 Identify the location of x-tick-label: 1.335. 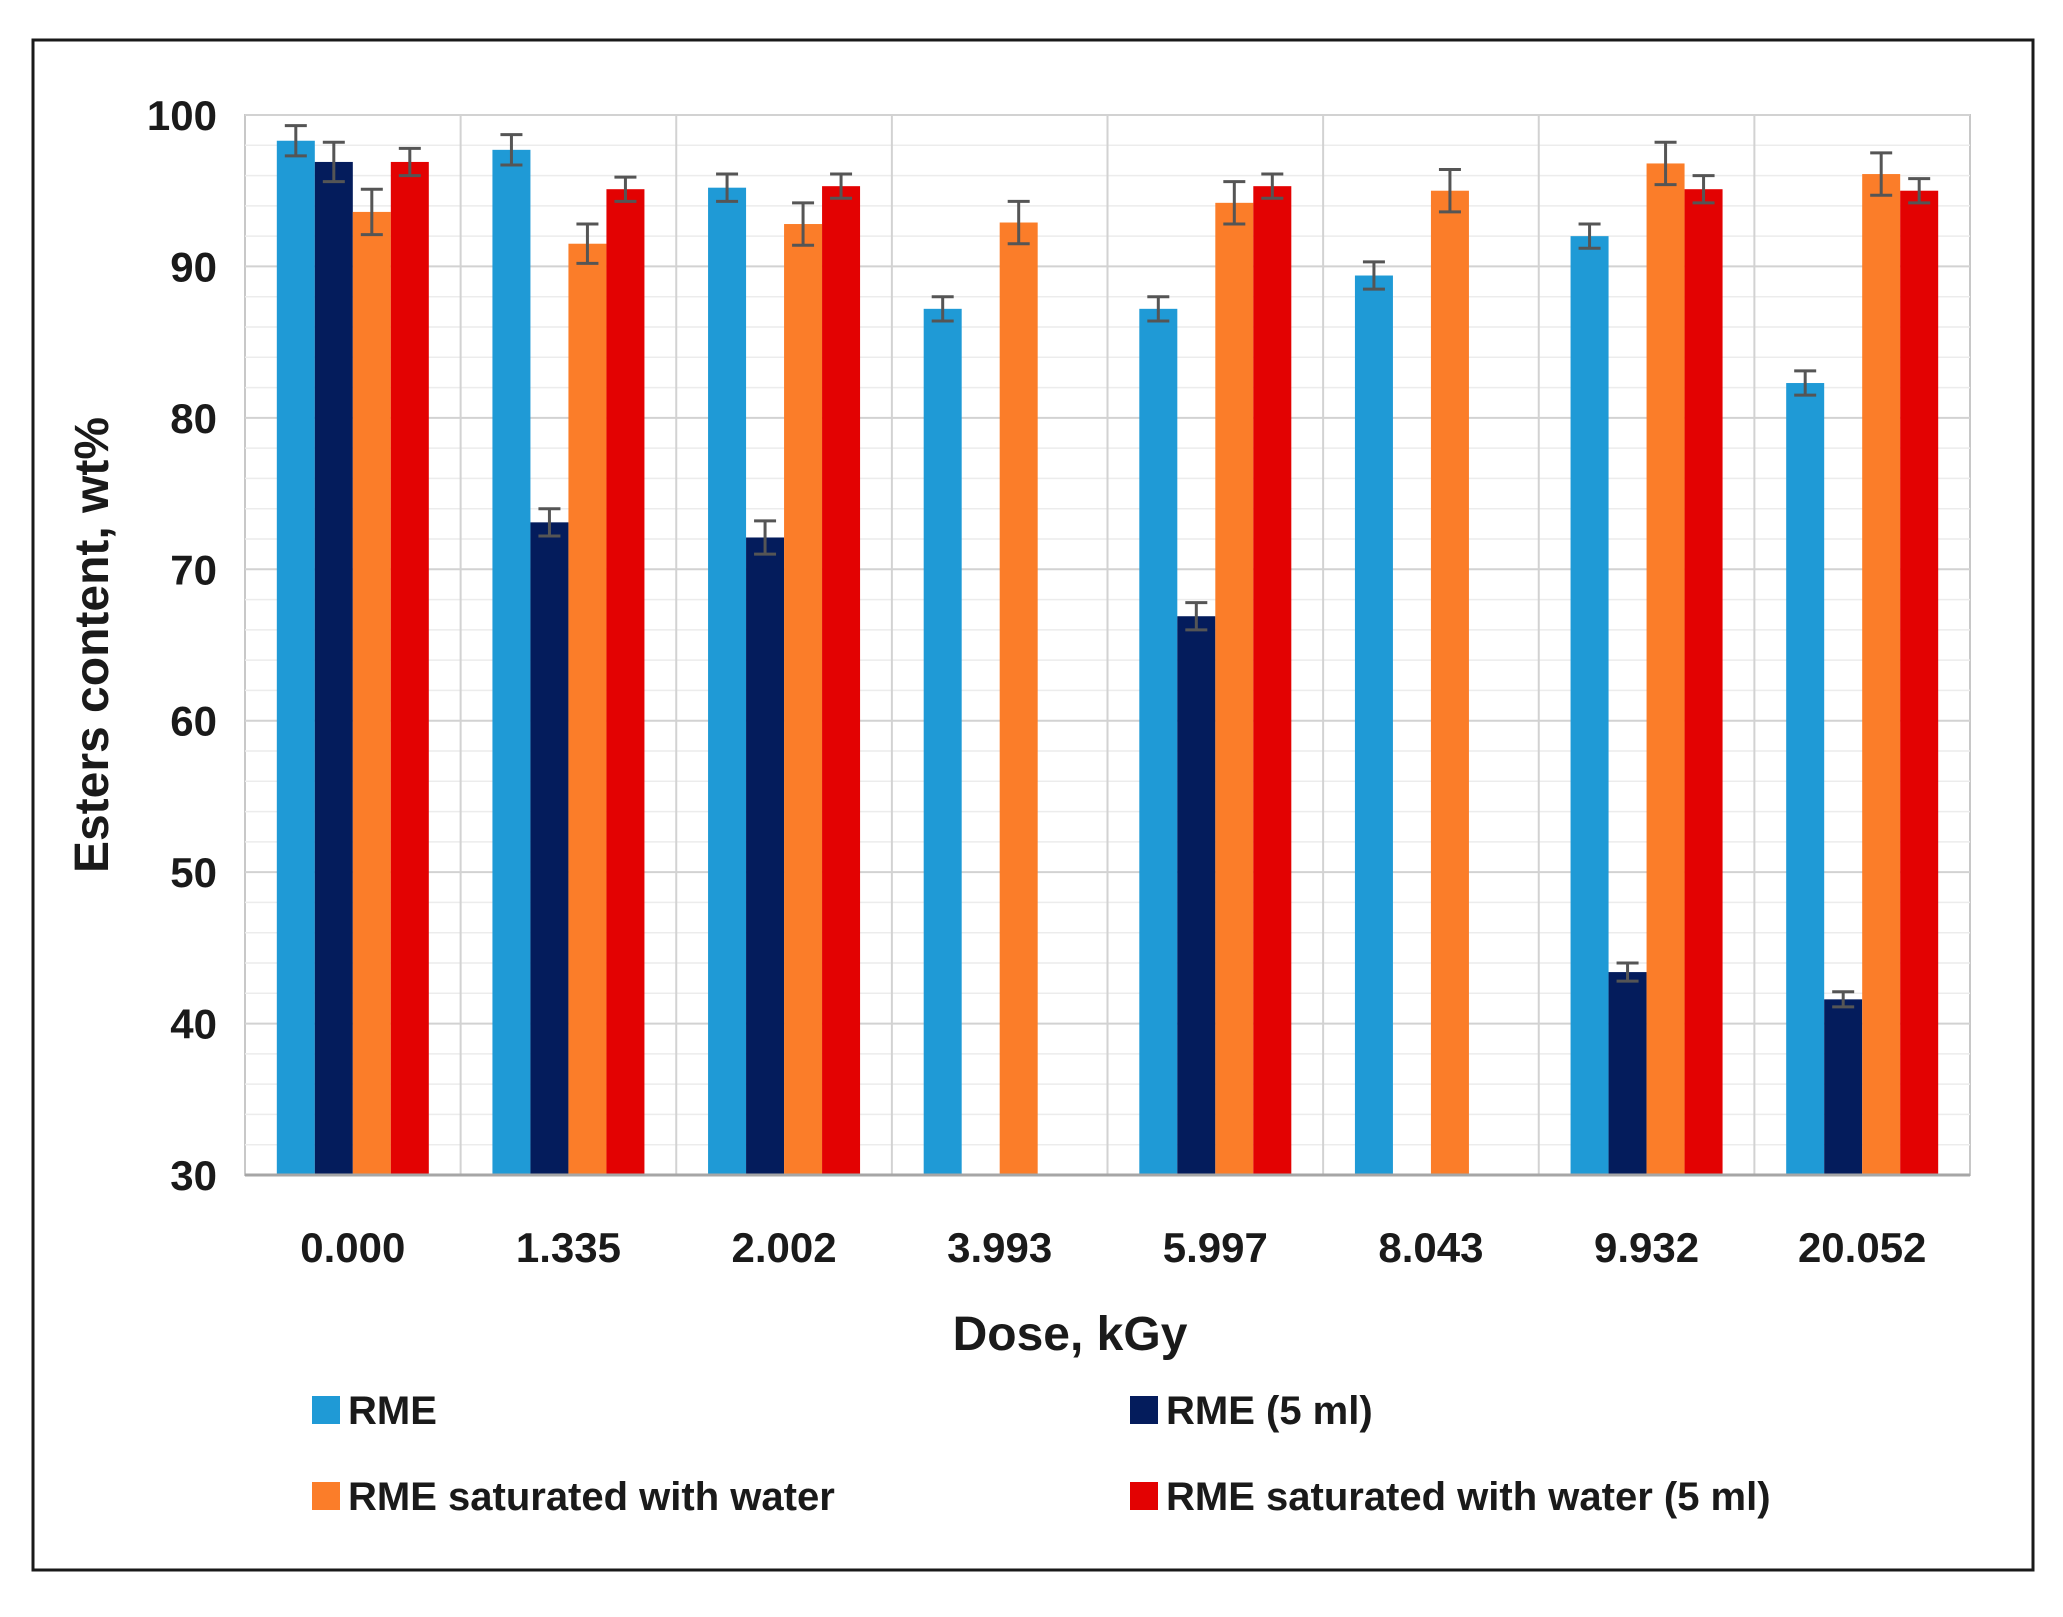
(568, 1247).